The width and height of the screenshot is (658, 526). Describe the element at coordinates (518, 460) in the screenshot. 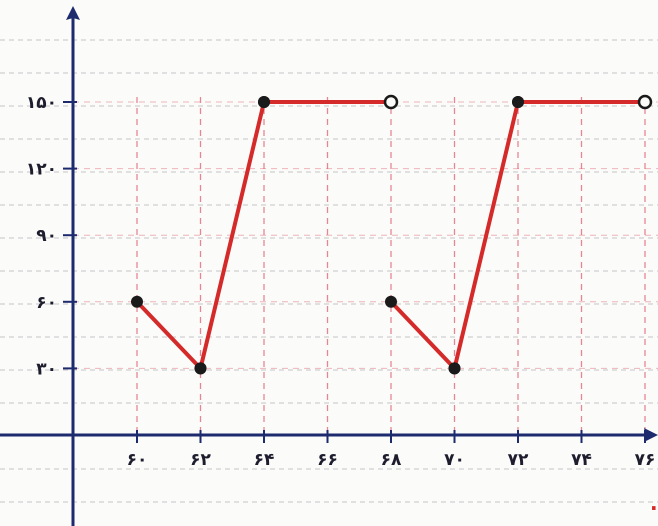

I see `x-tick-label: ۷۲` at that location.